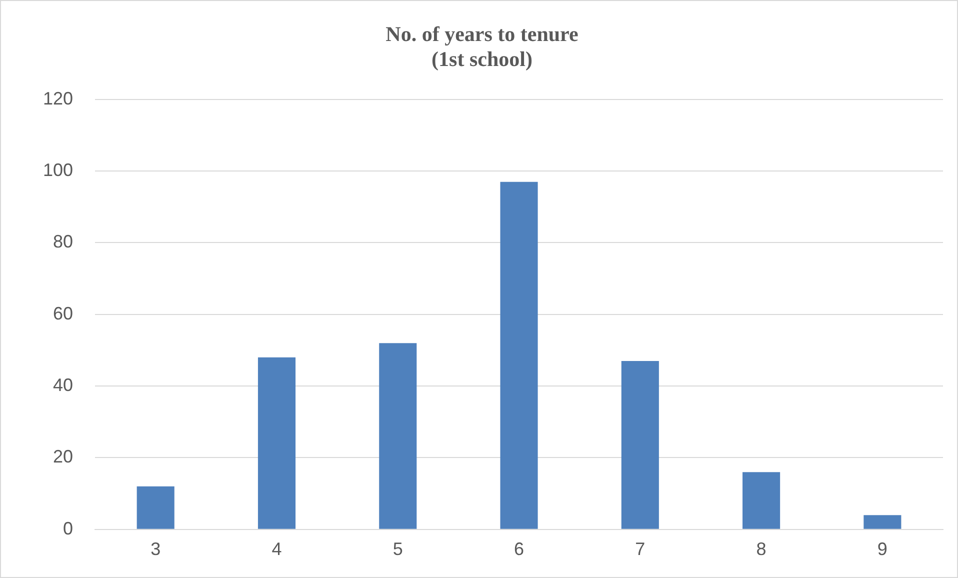  What do you see at coordinates (63, 313) in the screenshot?
I see `y-tick-label: 60` at bounding box center [63, 313].